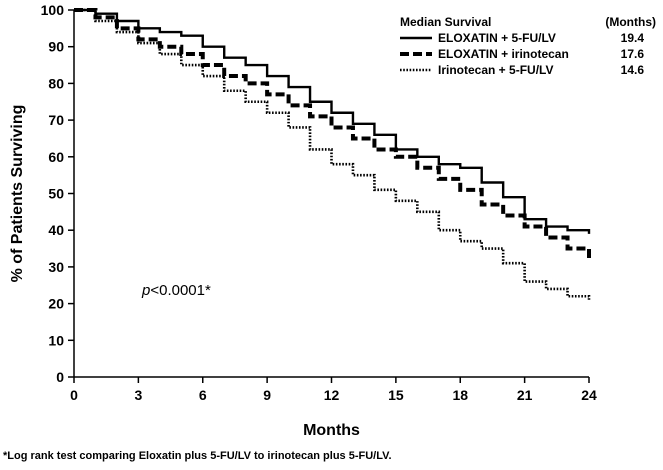 The height and width of the screenshot is (470, 663). Describe the element at coordinates (267, 395) in the screenshot. I see `x-tick-label: 9` at that location.